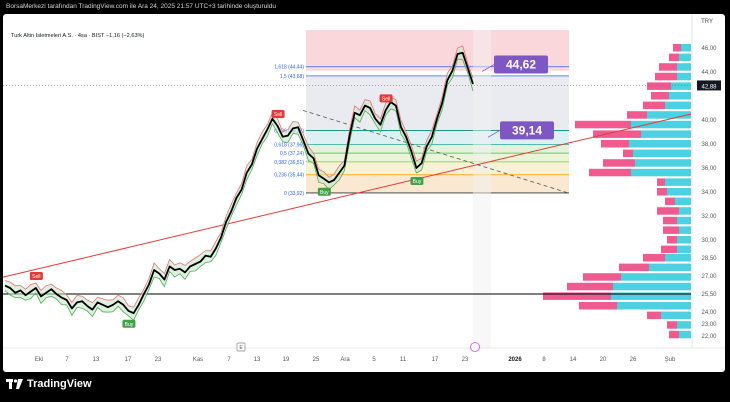 Image resolution: width=730 pixels, height=402 pixels. I want to click on y-tick-label: 28,50, so click(709, 259).